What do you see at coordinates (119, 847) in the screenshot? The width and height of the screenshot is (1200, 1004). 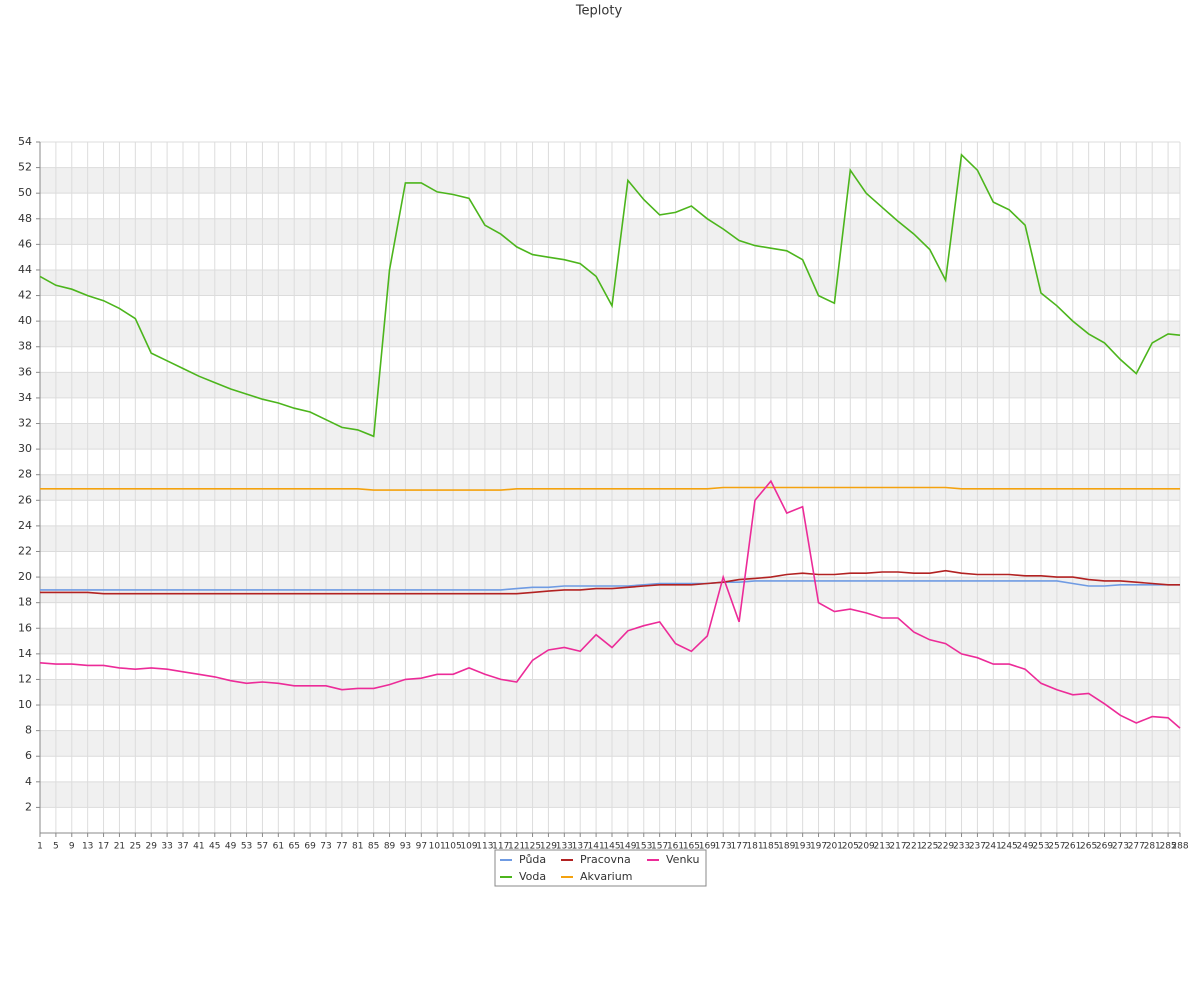 I see `x-tick-label: 21` at bounding box center [119, 847].